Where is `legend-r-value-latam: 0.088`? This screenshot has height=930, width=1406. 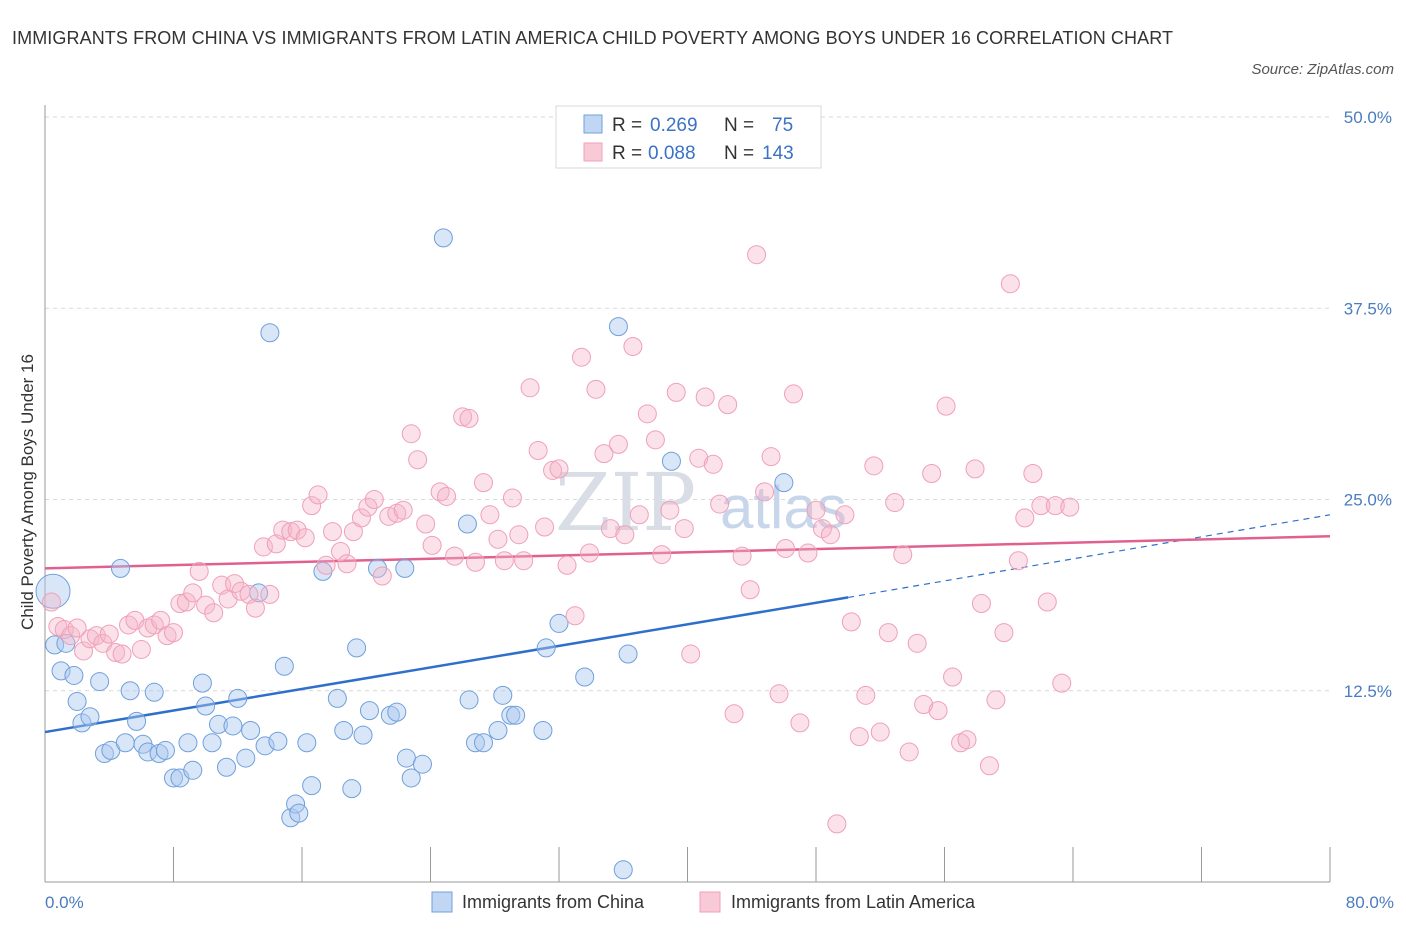 legend-r-value-latam: 0.088 is located at coordinates (672, 153).